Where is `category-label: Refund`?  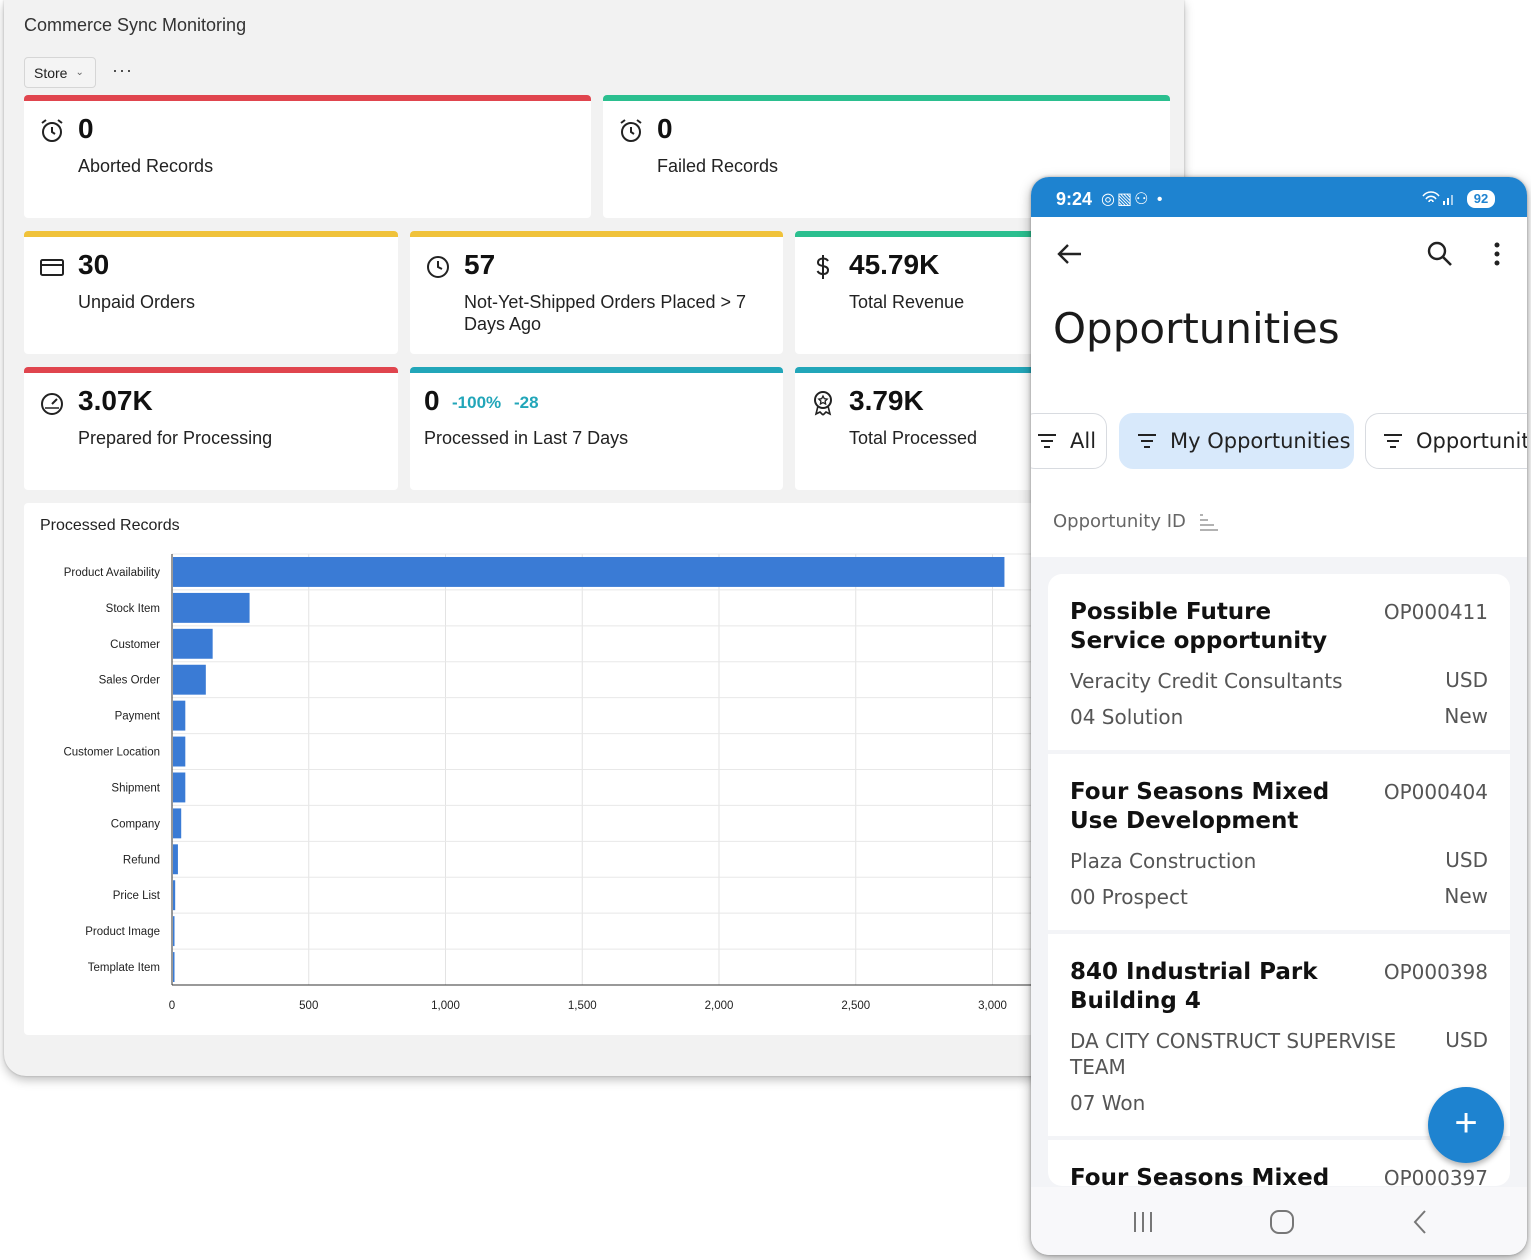
category-label: Refund is located at coordinates (141, 860).